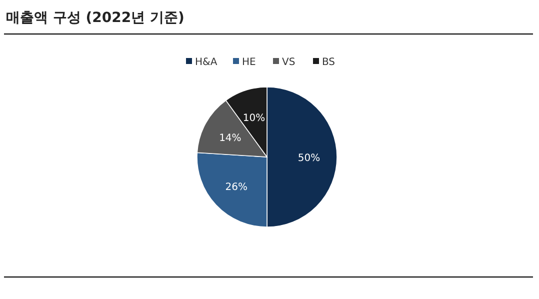 The height and width of the screenshot is (299, 539). I want to click on data-label: 26%, so click(236, 187).